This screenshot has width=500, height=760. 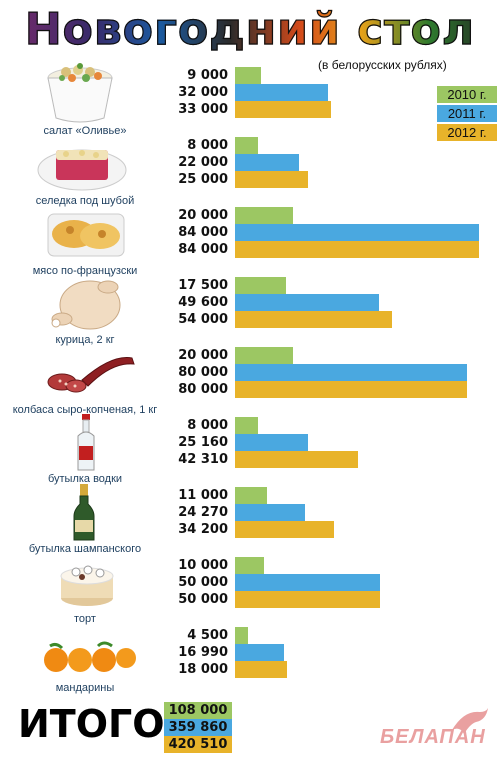 I want to click on data-label: 4 500, so click(x=207, y=635).